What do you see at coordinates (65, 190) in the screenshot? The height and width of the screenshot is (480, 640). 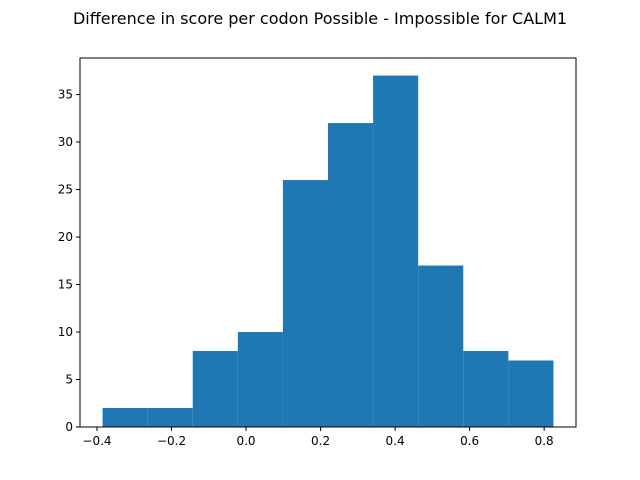 I see `y-tick-label: 25` at bounding box center [65, 190].